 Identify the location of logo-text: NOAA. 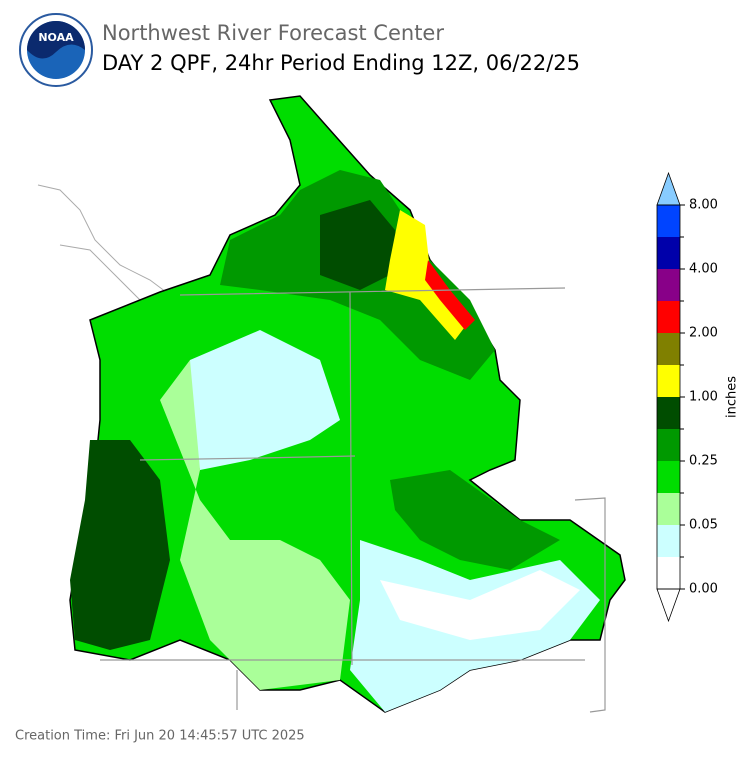
(56, 37).